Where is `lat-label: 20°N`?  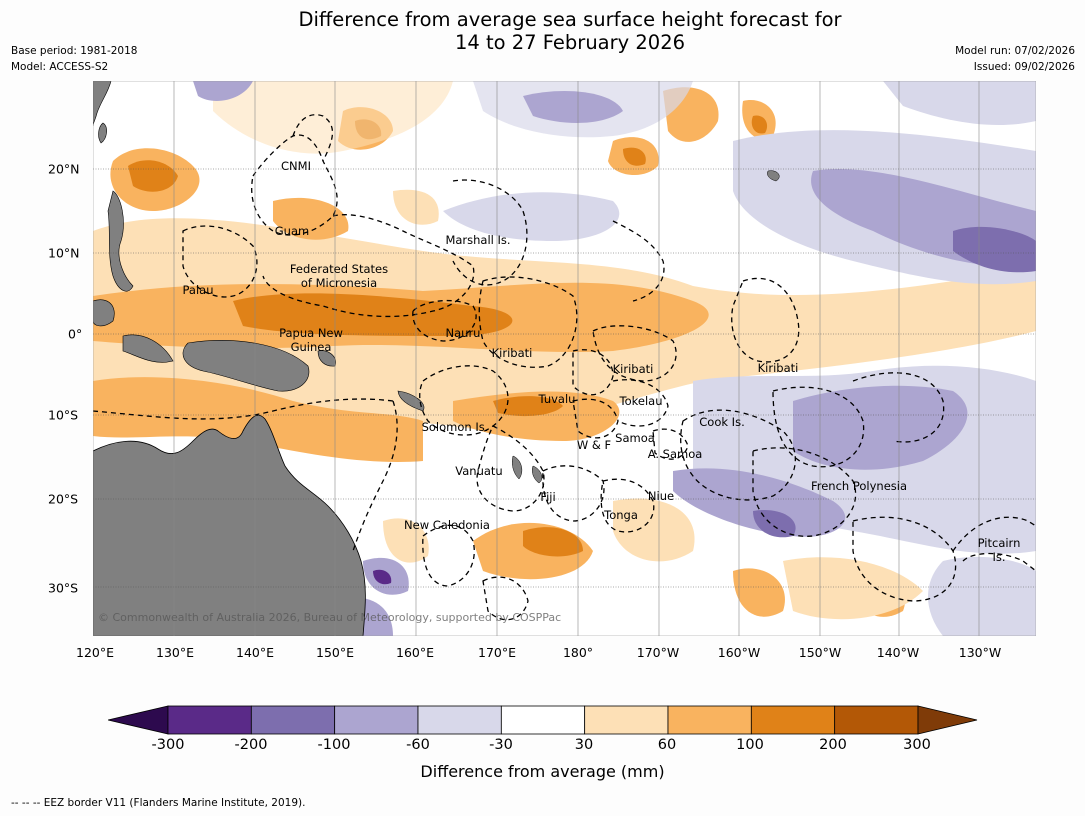
lat-label: 20°N is located at coordinates (64, 169).